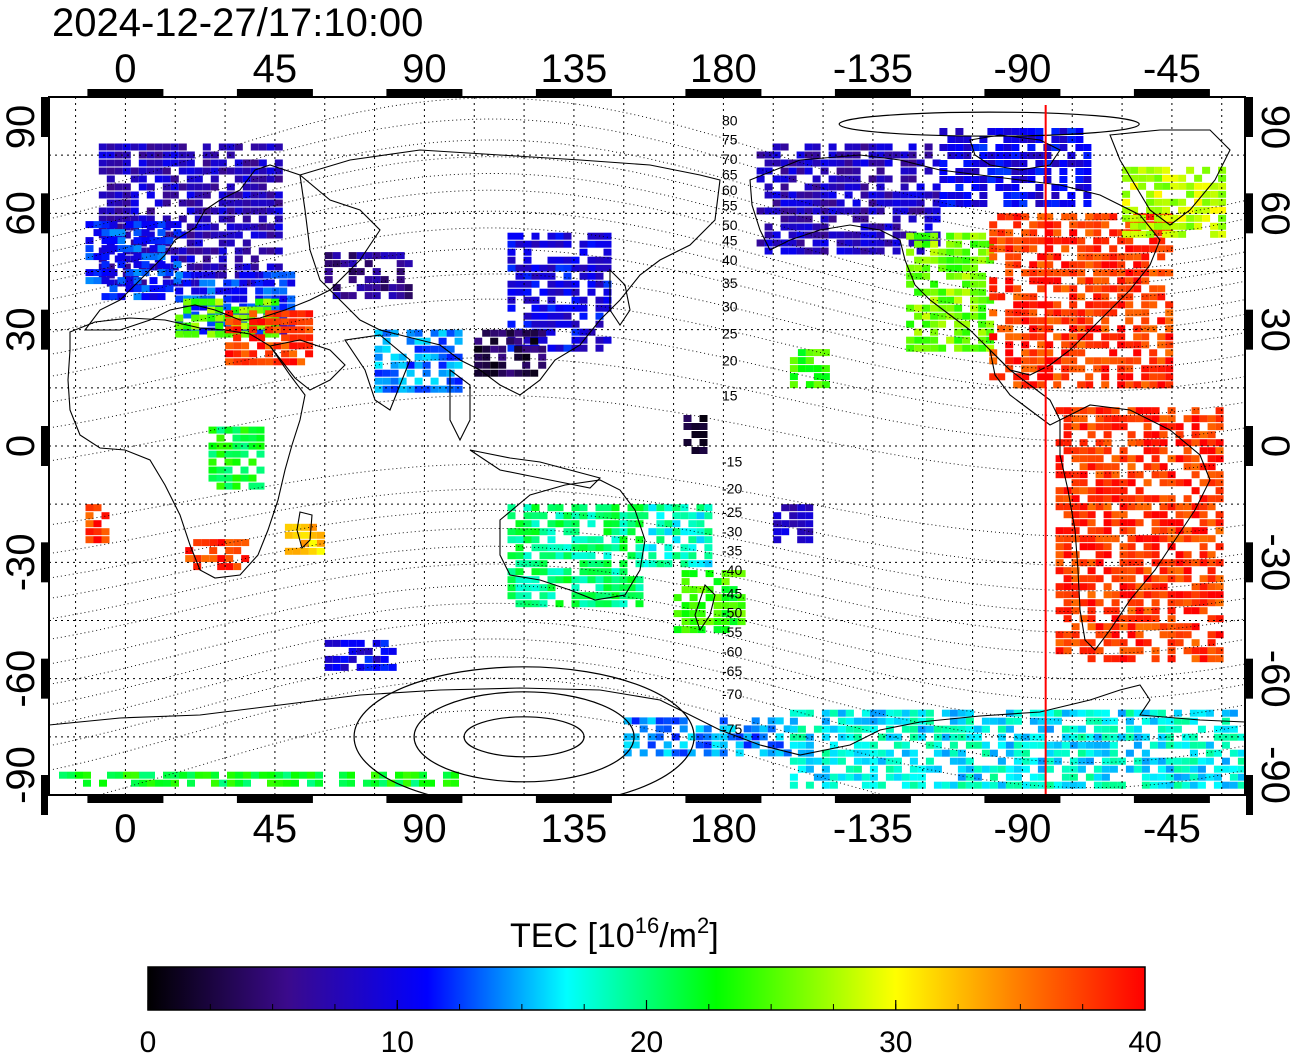 The height and width of the screenshot is (1057, 1294). I want to click on coastline-greenland, so click(1170, 177).